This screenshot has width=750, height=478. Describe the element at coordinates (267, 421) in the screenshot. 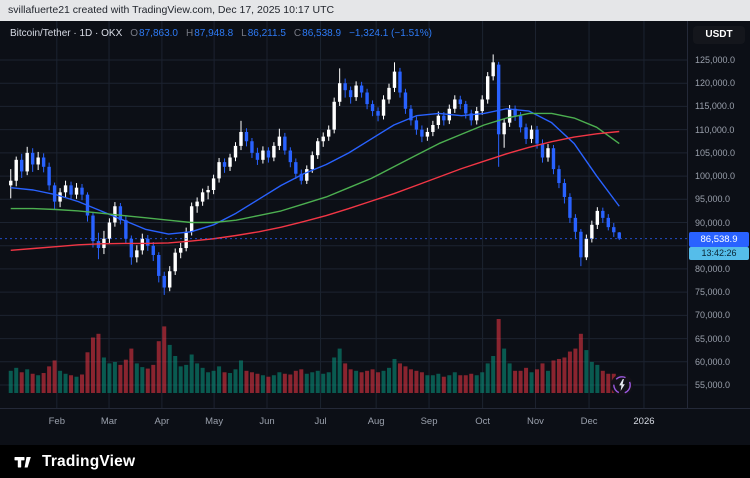

I see `time-tick-label: Jun` at that location.